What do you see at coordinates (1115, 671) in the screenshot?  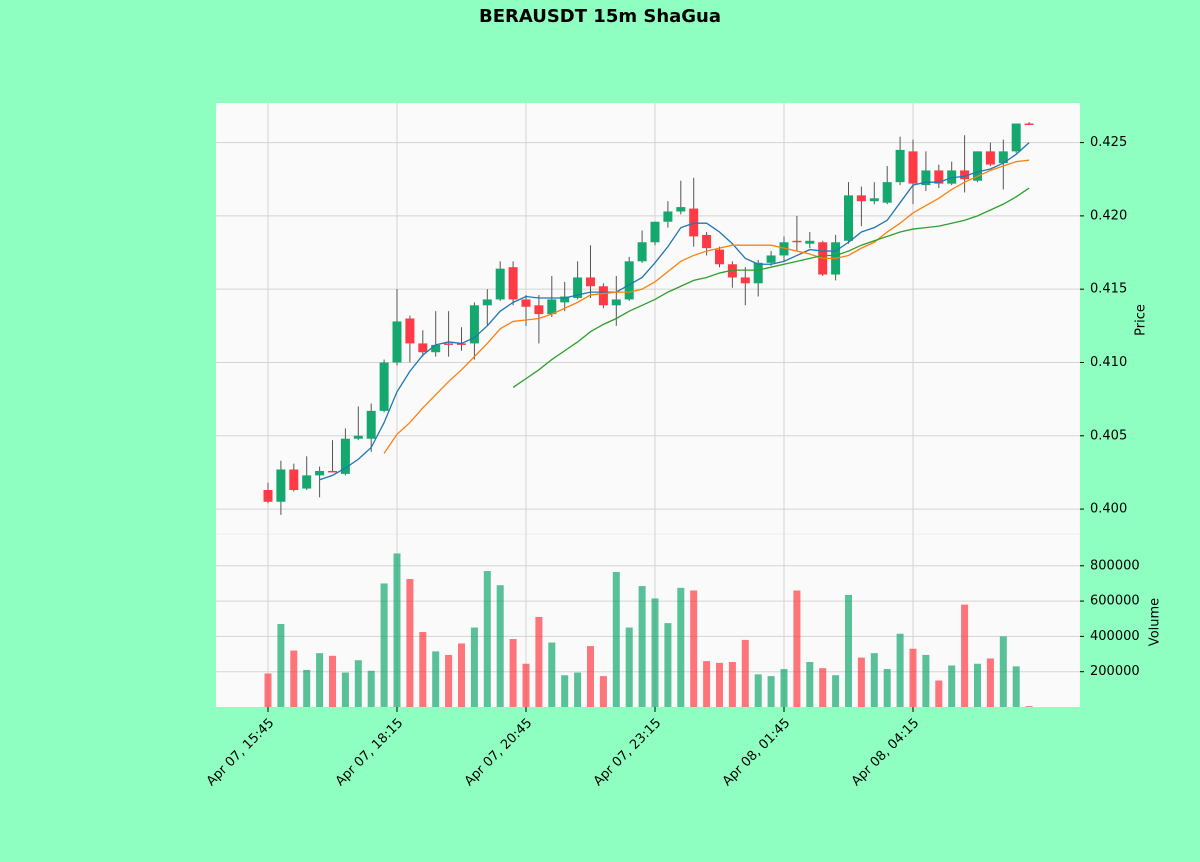 I see `volume-tick-label: 200000` at bounding box center [1115, 671].